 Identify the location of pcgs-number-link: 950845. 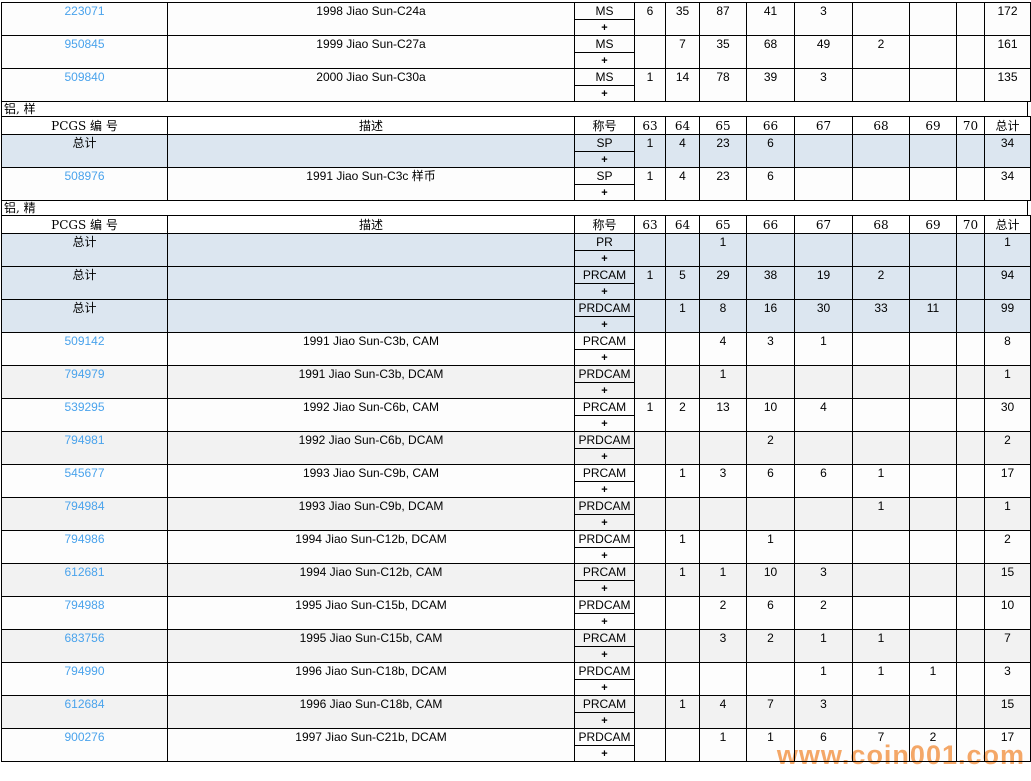
(84, 52).